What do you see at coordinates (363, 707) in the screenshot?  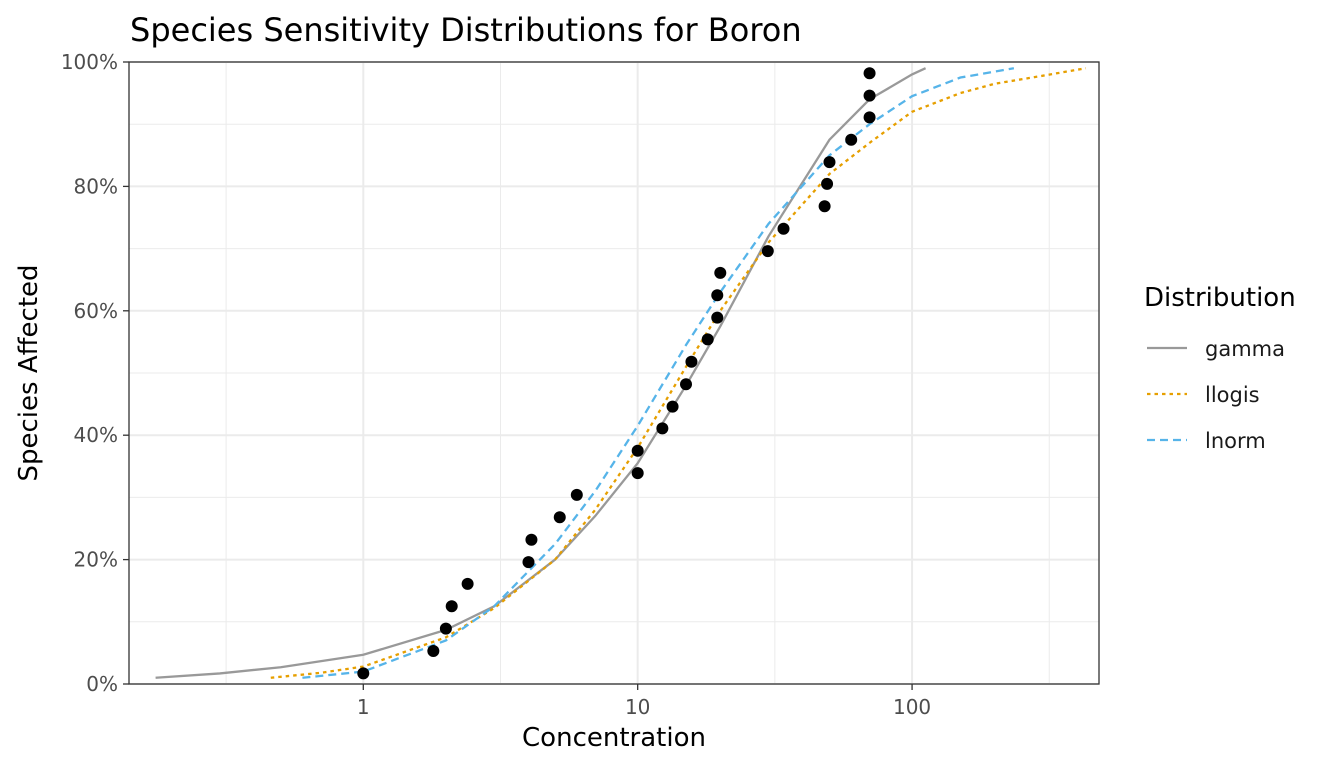 I see `x-tick-label: 1` at bounding box center [363, 707].